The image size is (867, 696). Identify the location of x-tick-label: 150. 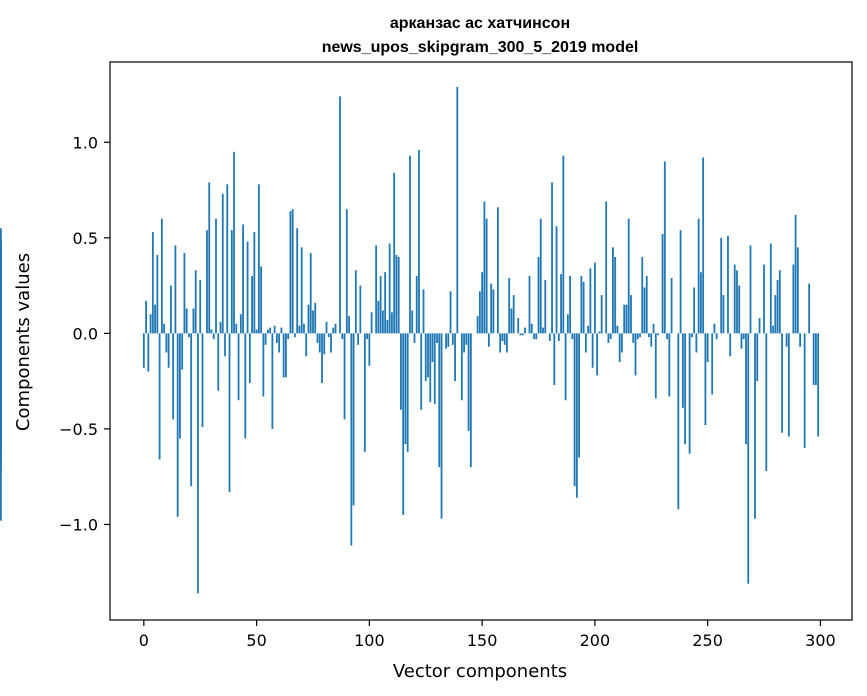
(482, 640).